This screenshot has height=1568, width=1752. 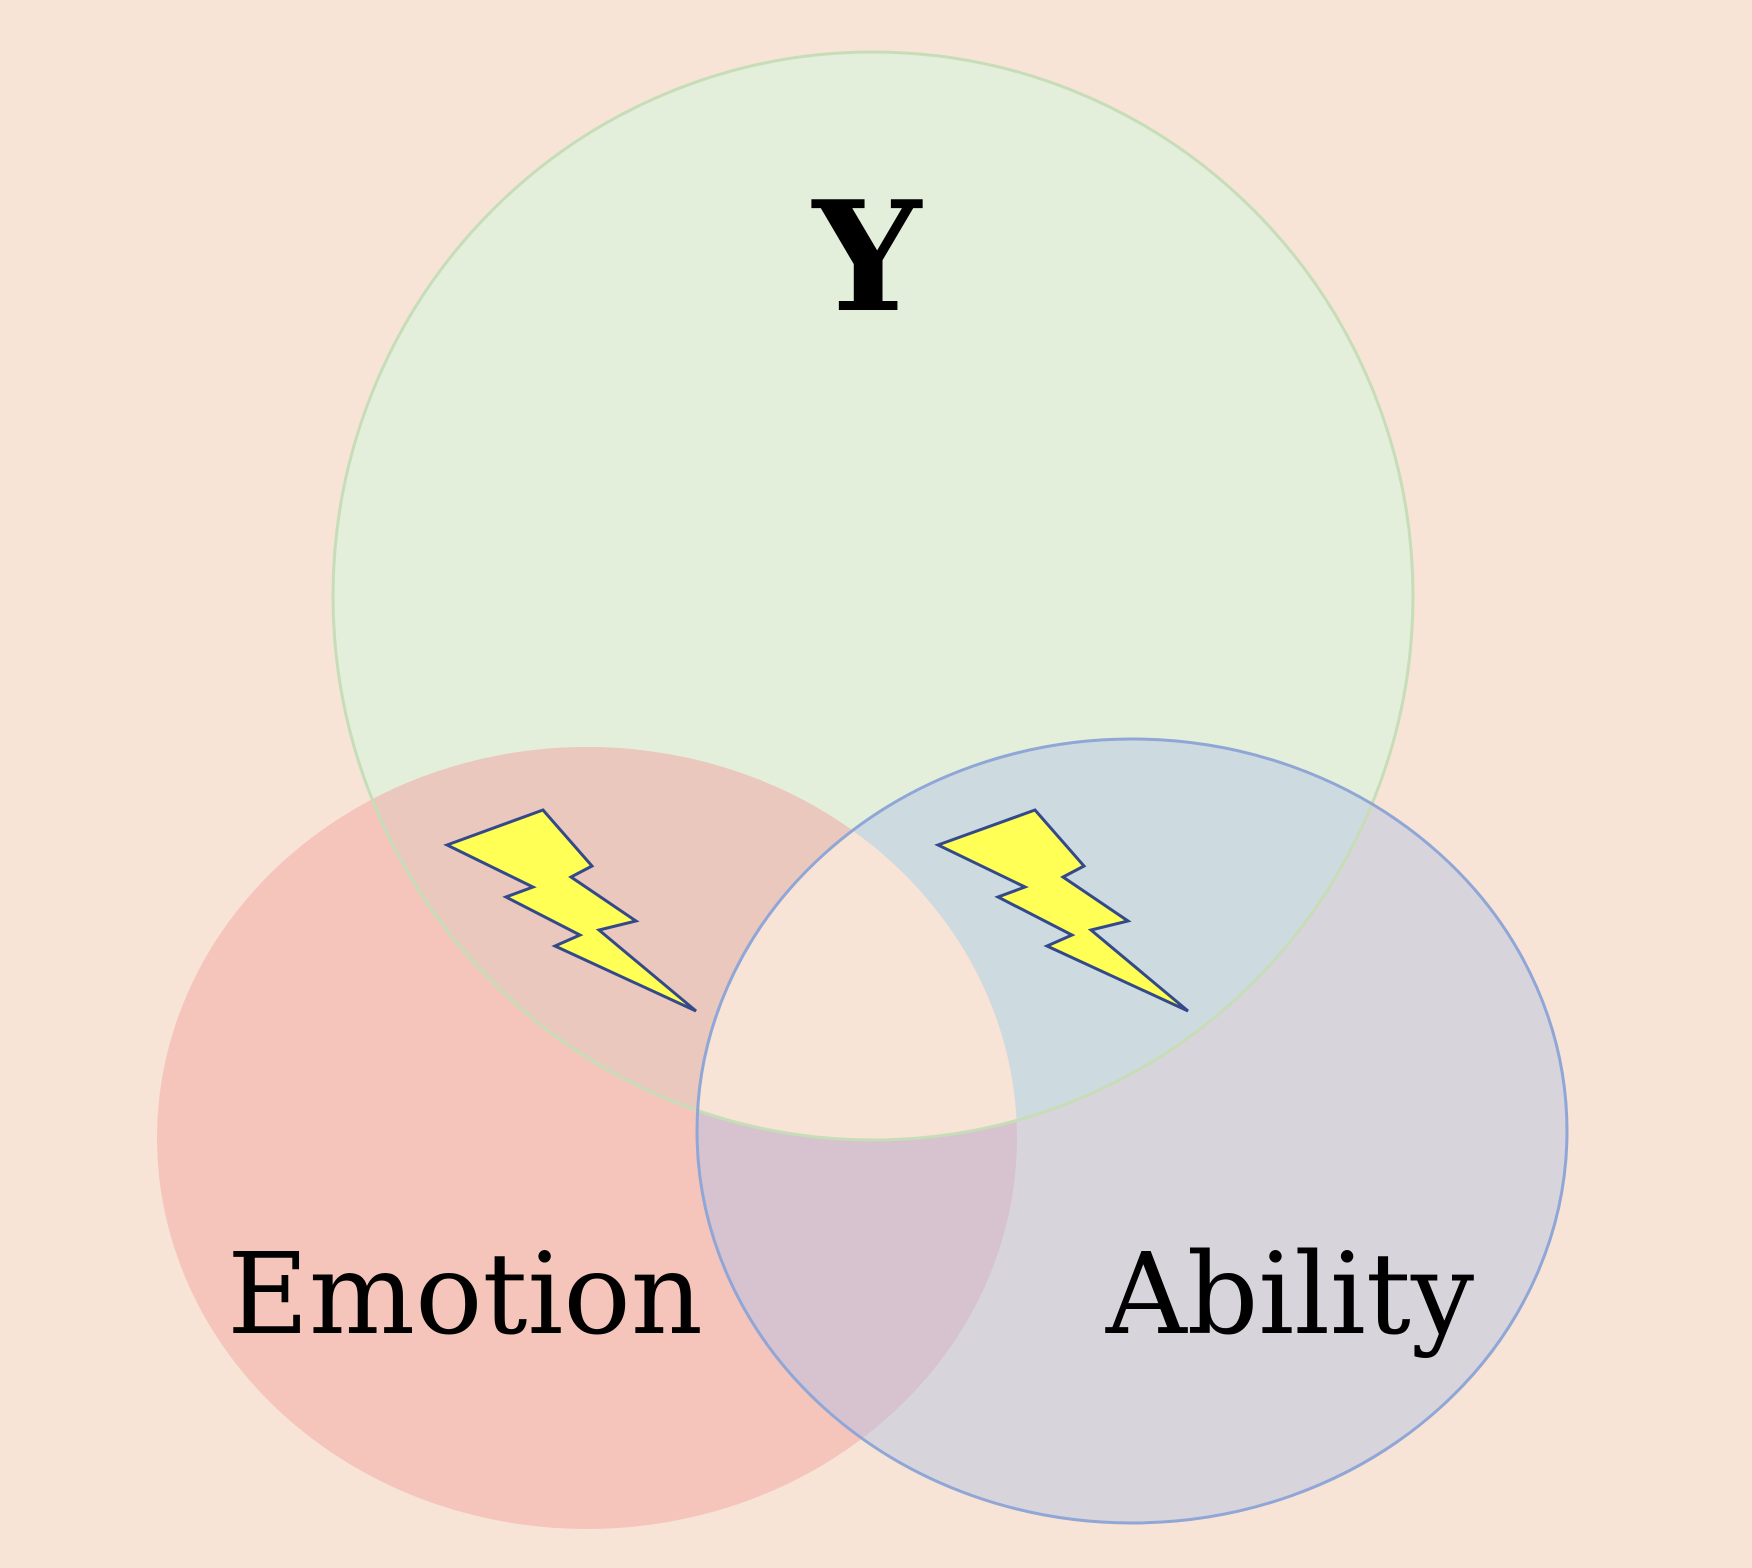 I want to click on set-ability-label: Ability, so click(x=1289, y=1295).